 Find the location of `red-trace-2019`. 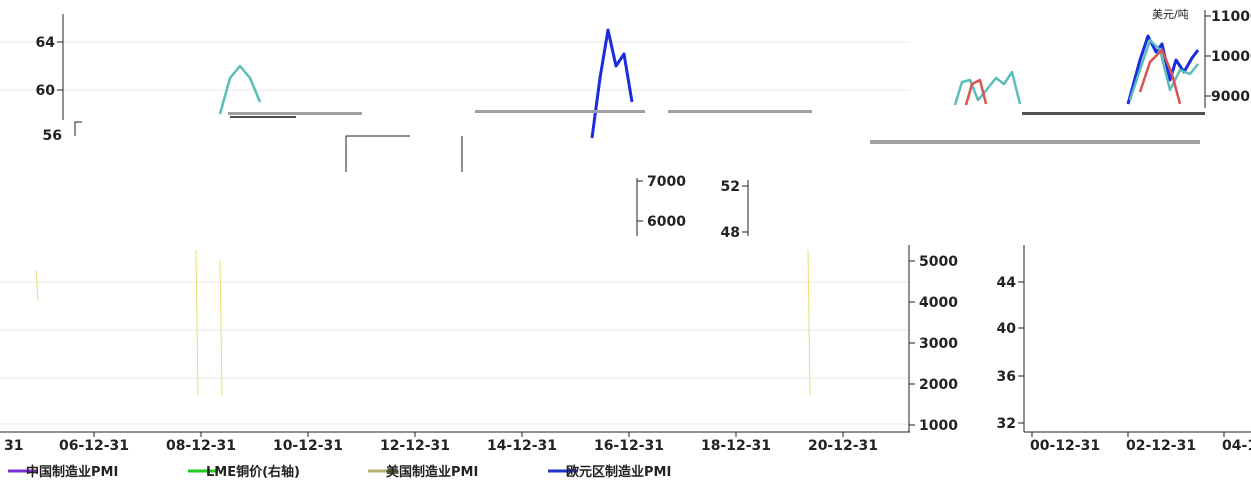

red-trace-2019 is located at coordinates (976, 92).